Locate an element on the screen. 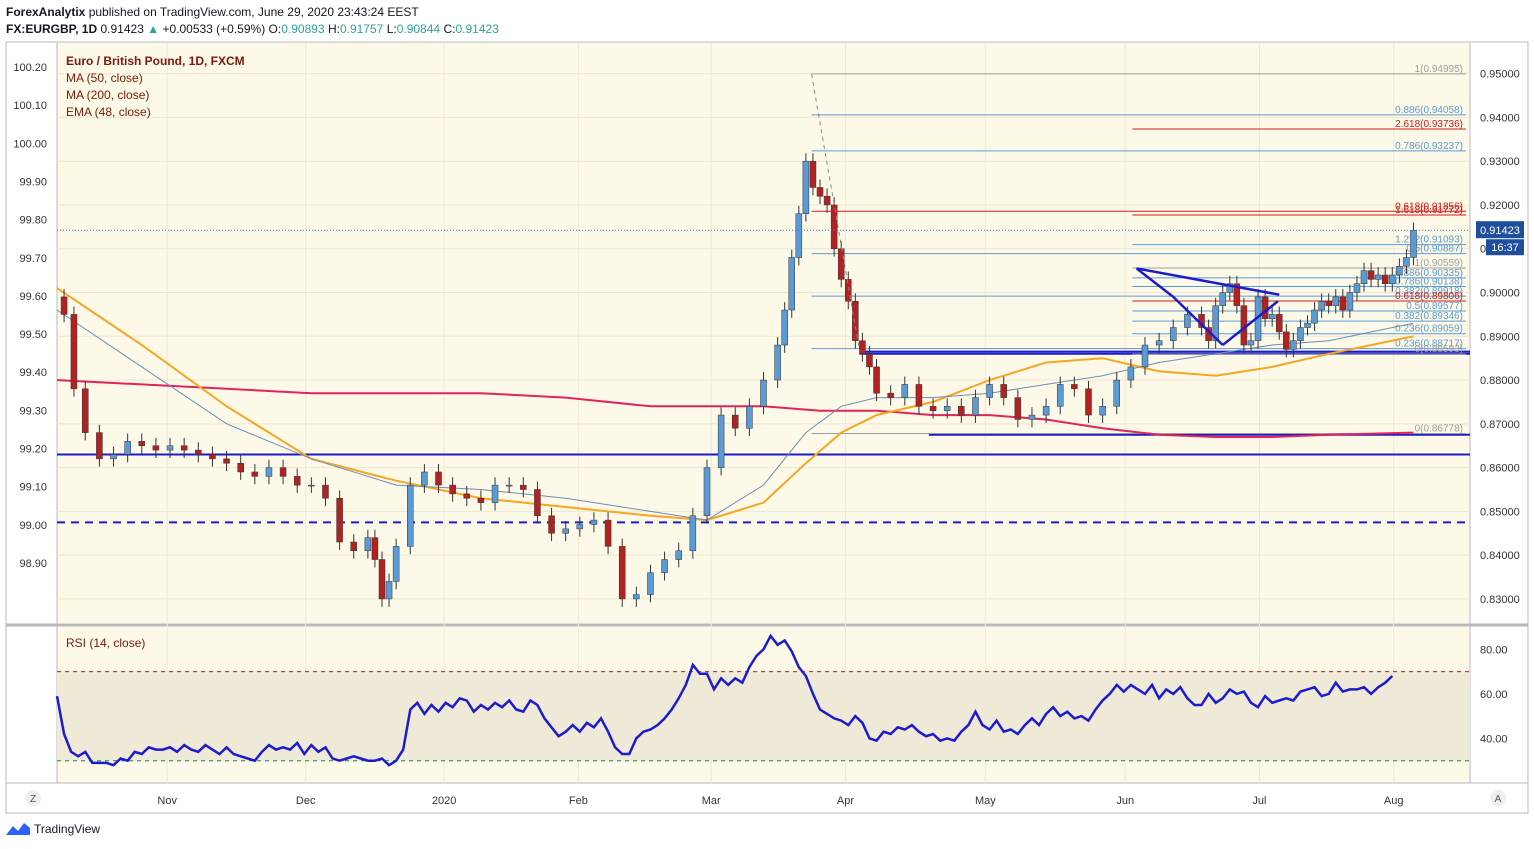 This screenshot has height=849, width=1534. fib-level-label: 0.786(0.90138) is located at coordinates (1429, 281).